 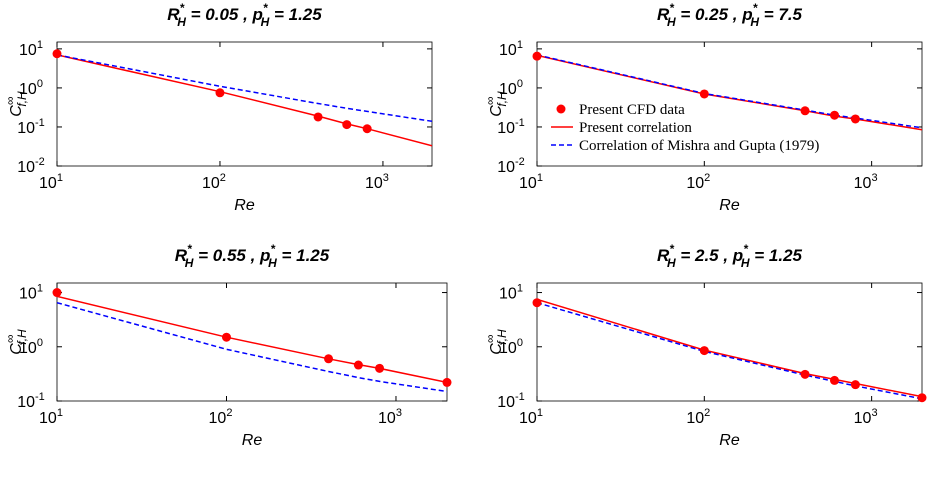 I want to click on ylabel-part: ∞, so click(x=10, y=100).